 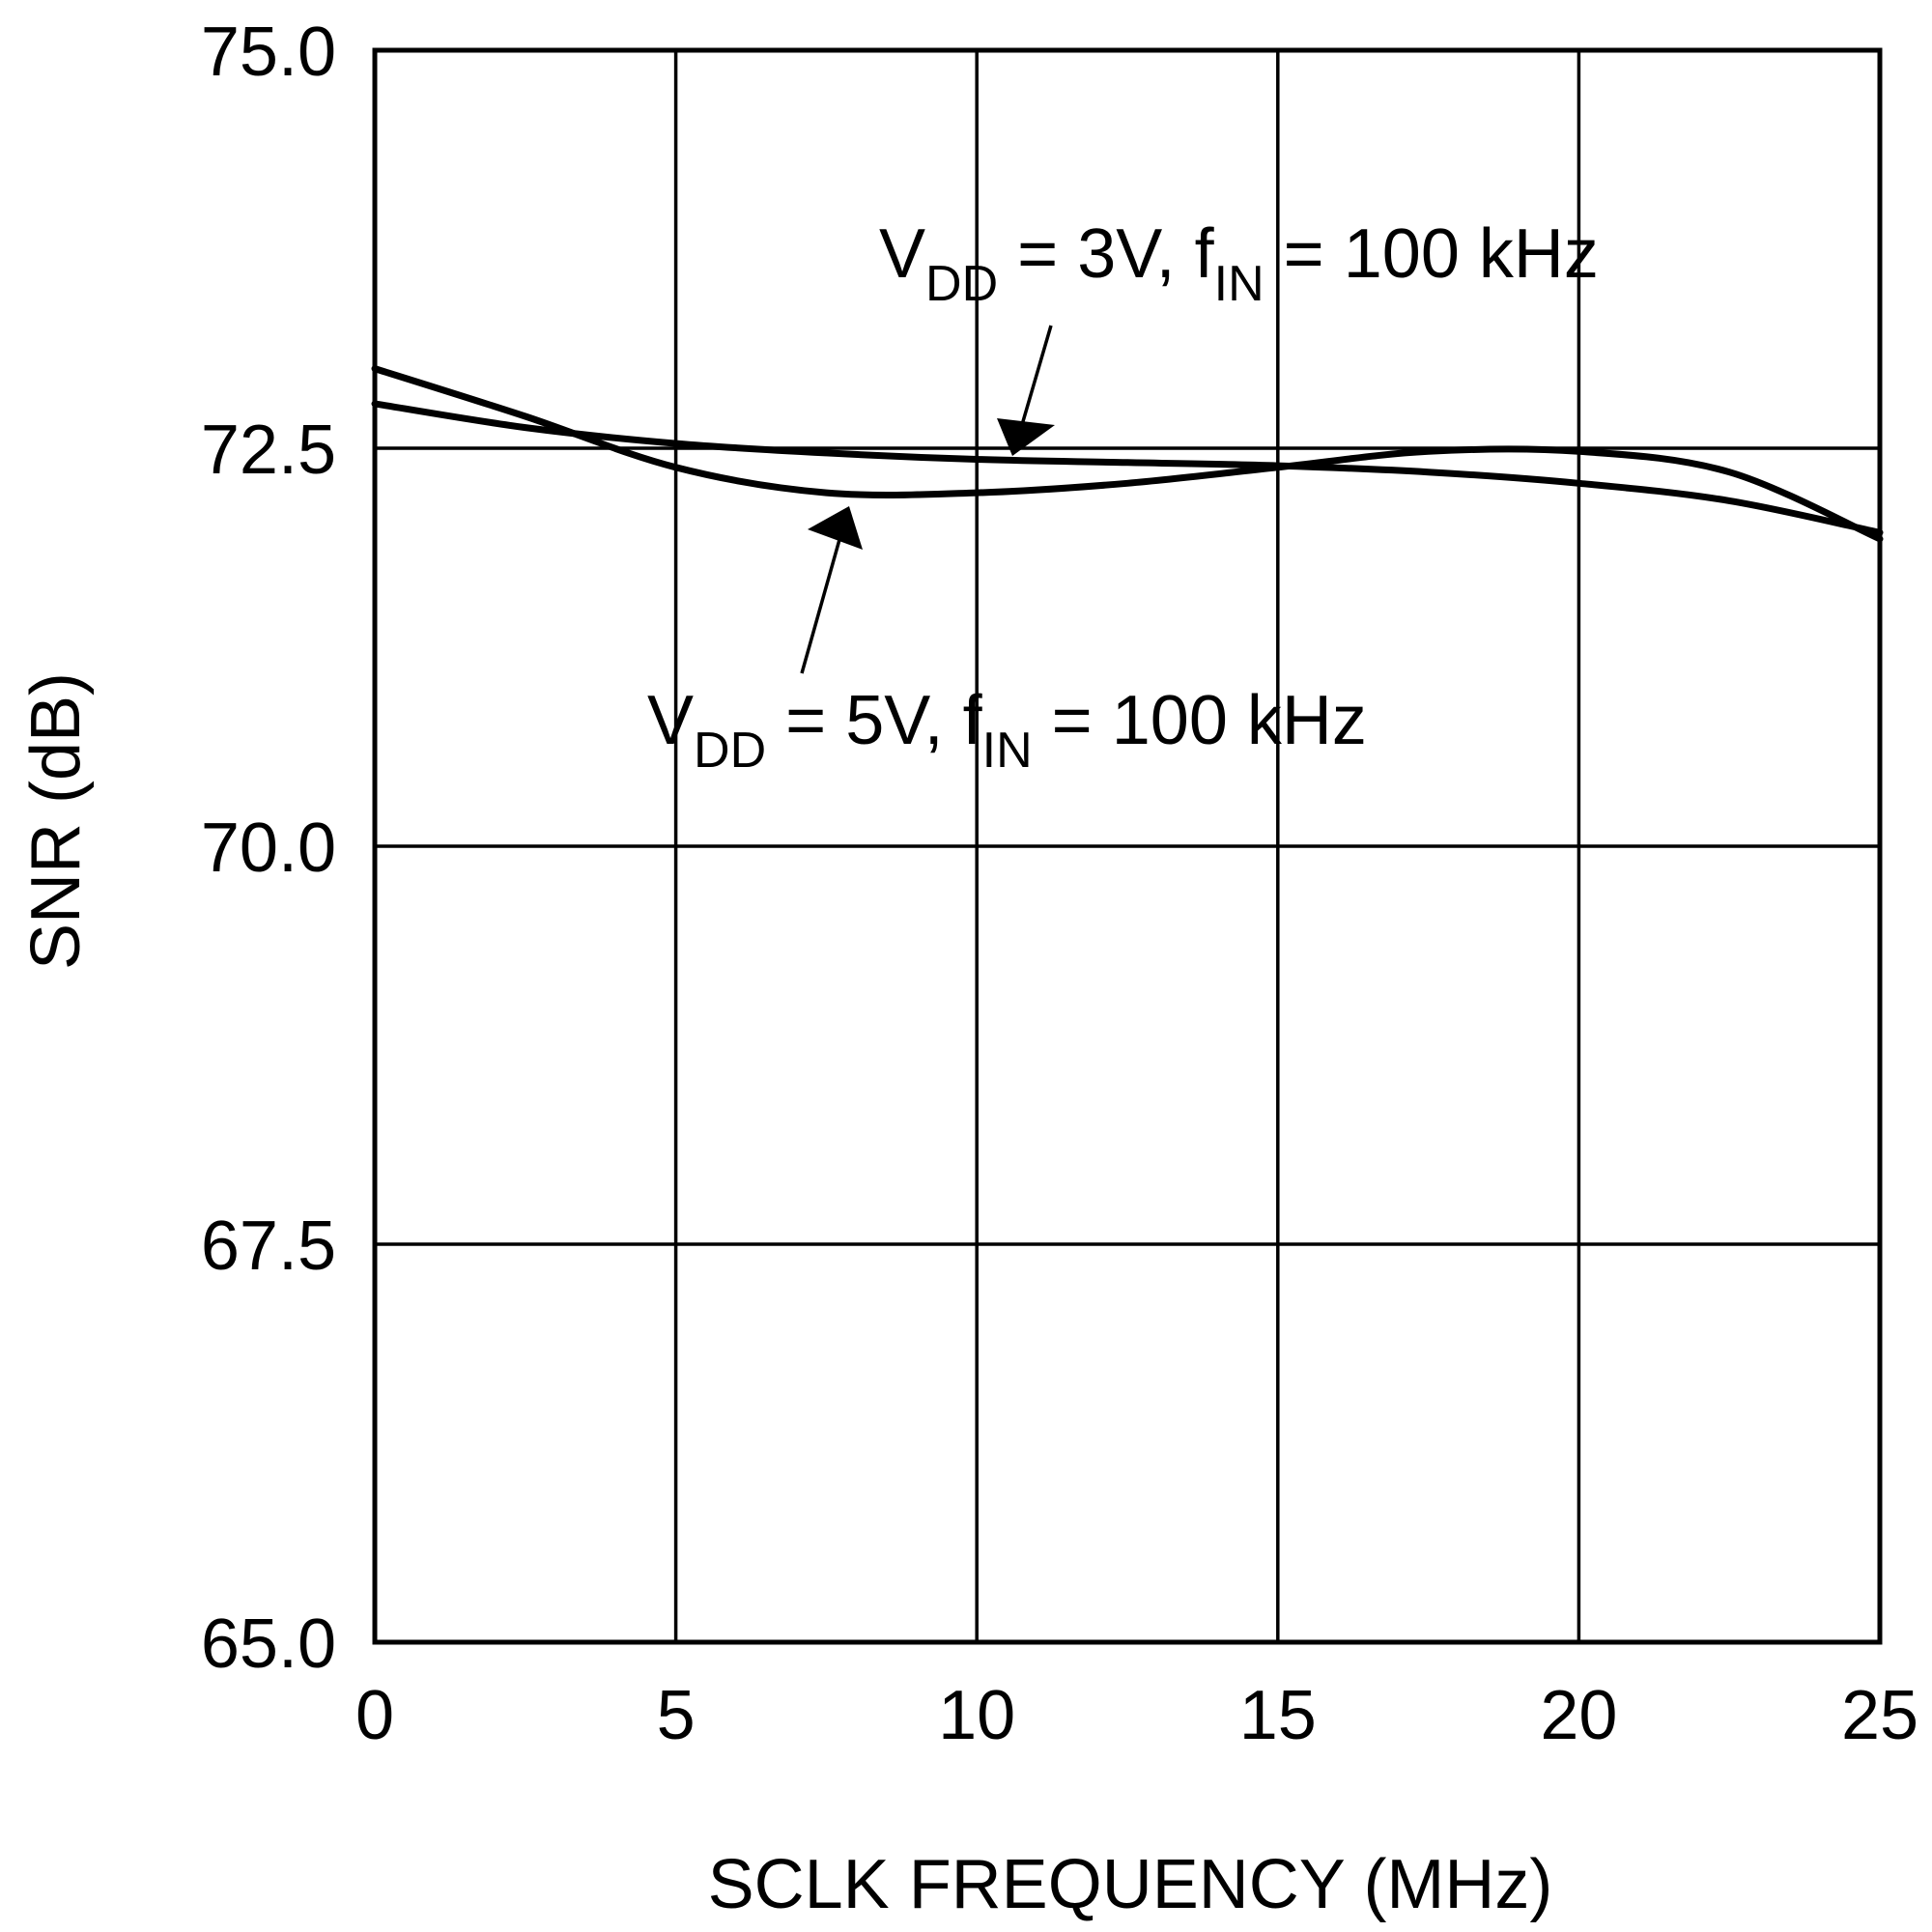 What do you see at coordinates (670, 720) in the screenshot?
I see `anno-5v-v: V` at bounding box center [670, 720].